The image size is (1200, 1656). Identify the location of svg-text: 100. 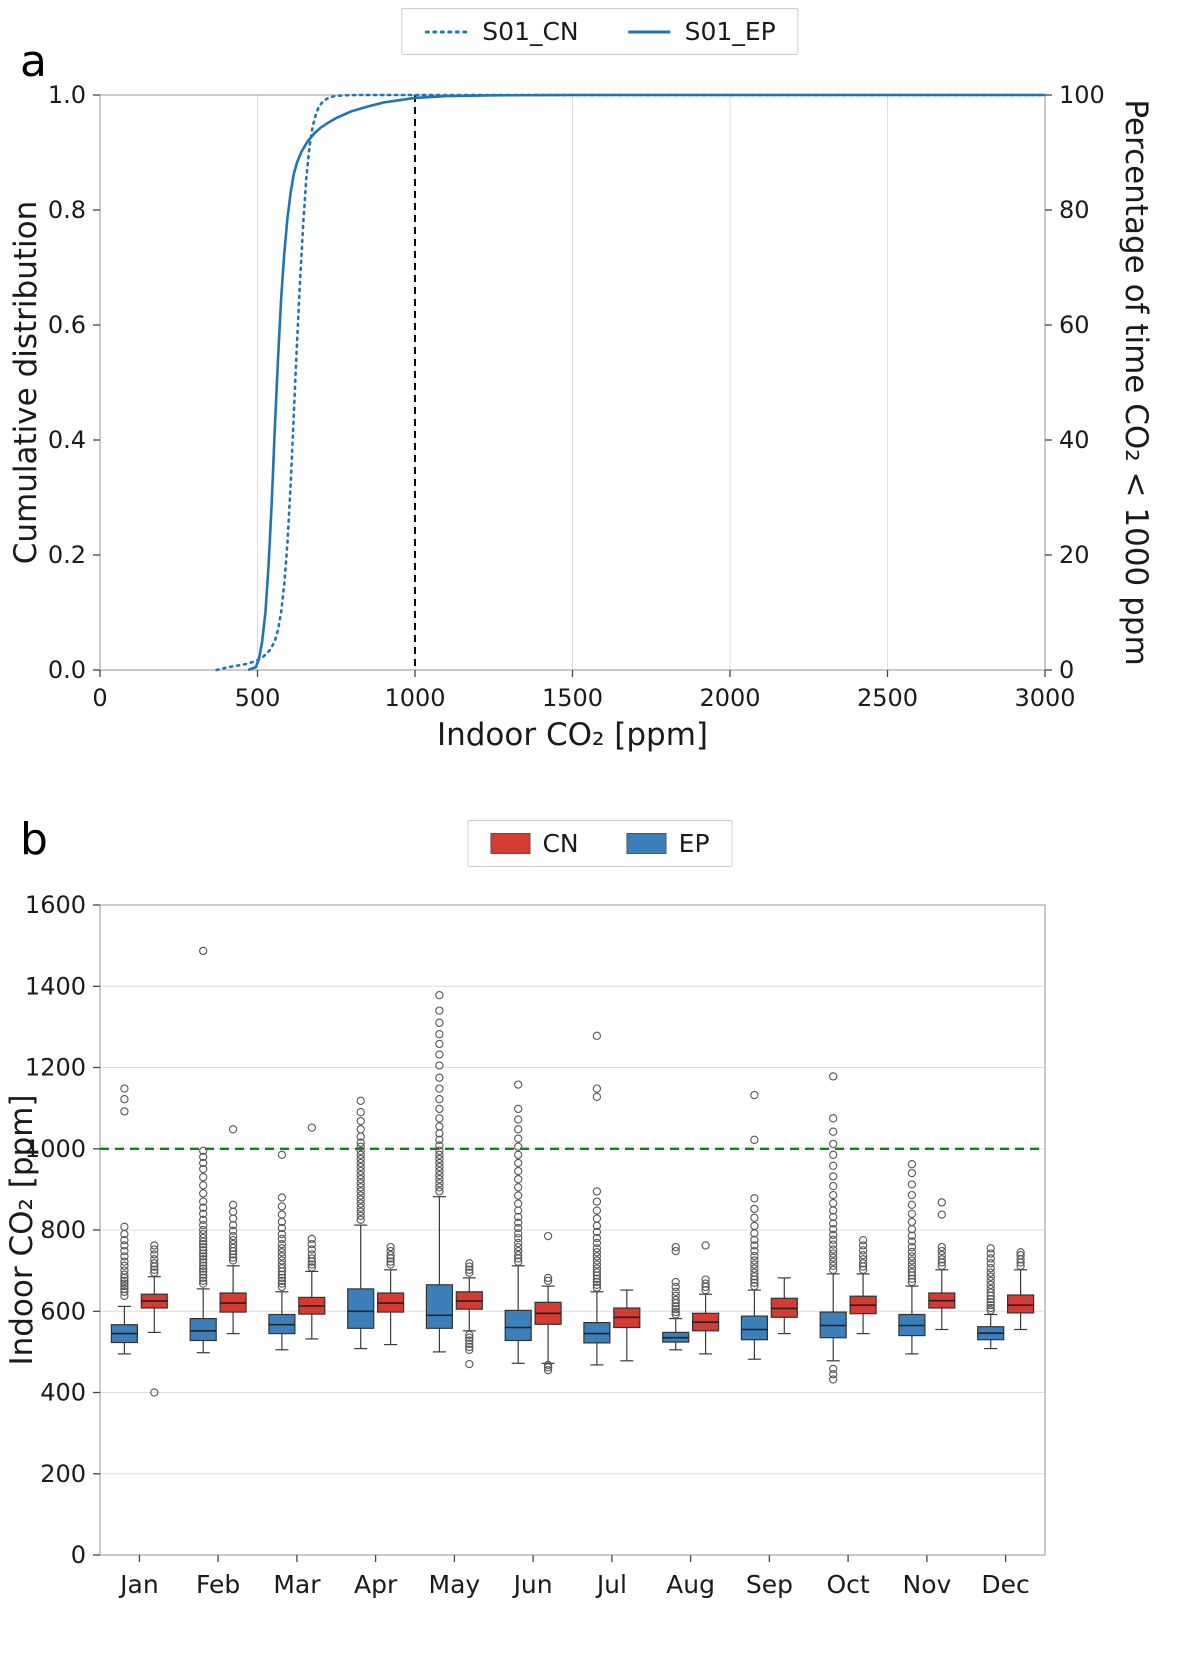
(1082, 95).